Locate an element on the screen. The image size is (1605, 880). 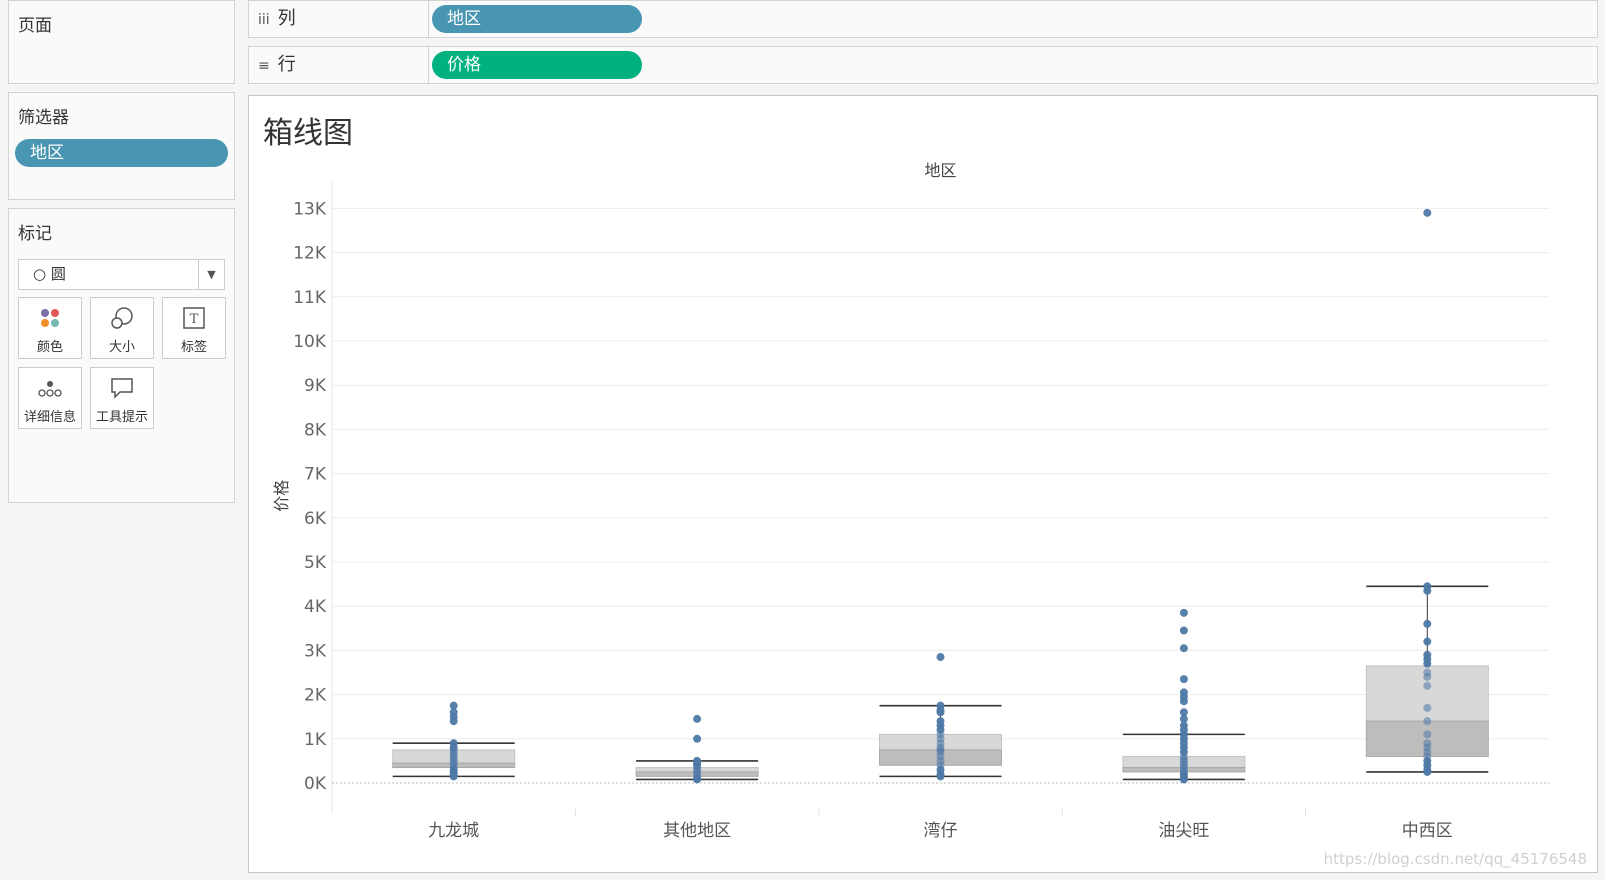
y-tick-label: 2K is located at coordinates (315, 696).